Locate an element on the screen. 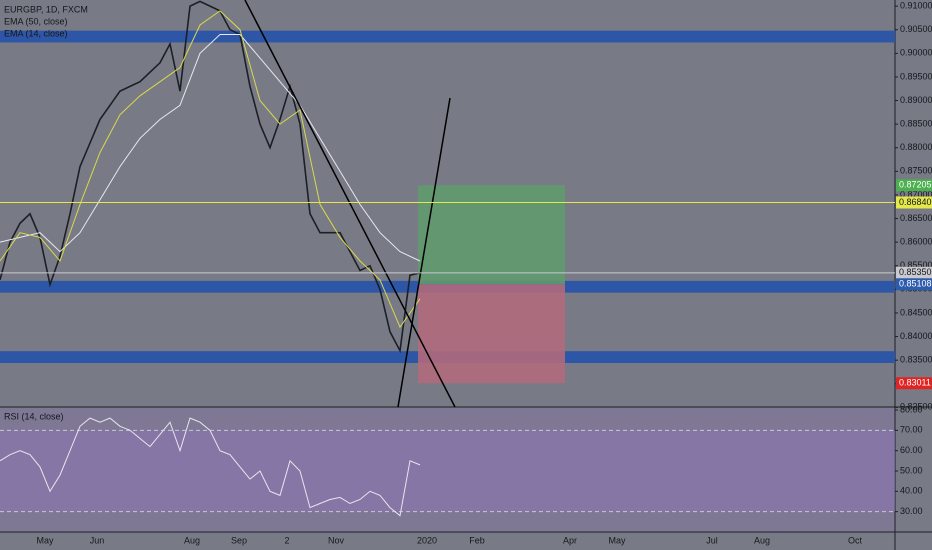 The width and height of the screenshot is (932, 550). price-label: 0.85108 is located at coordinates (915, 284).